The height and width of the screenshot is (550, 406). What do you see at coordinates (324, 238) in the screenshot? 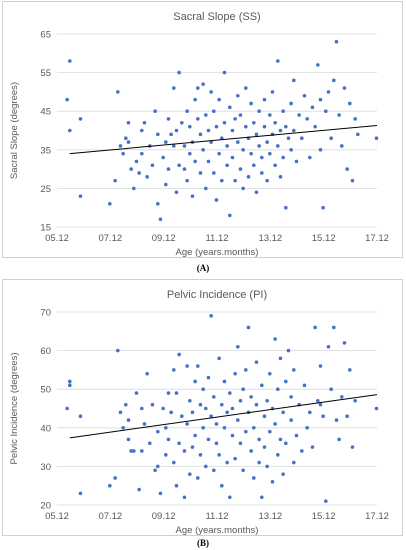
I see `x-tick-label: 15.12` at bounding box center [324, 238].